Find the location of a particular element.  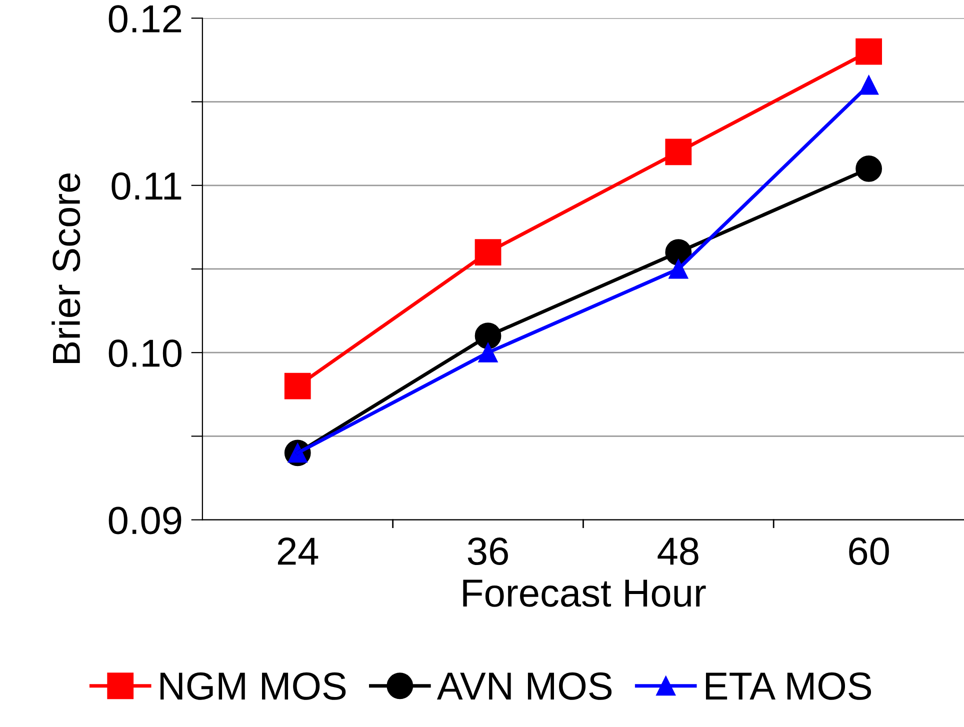

y-tick-label: 0.09 is located at coordinates (145, 520).